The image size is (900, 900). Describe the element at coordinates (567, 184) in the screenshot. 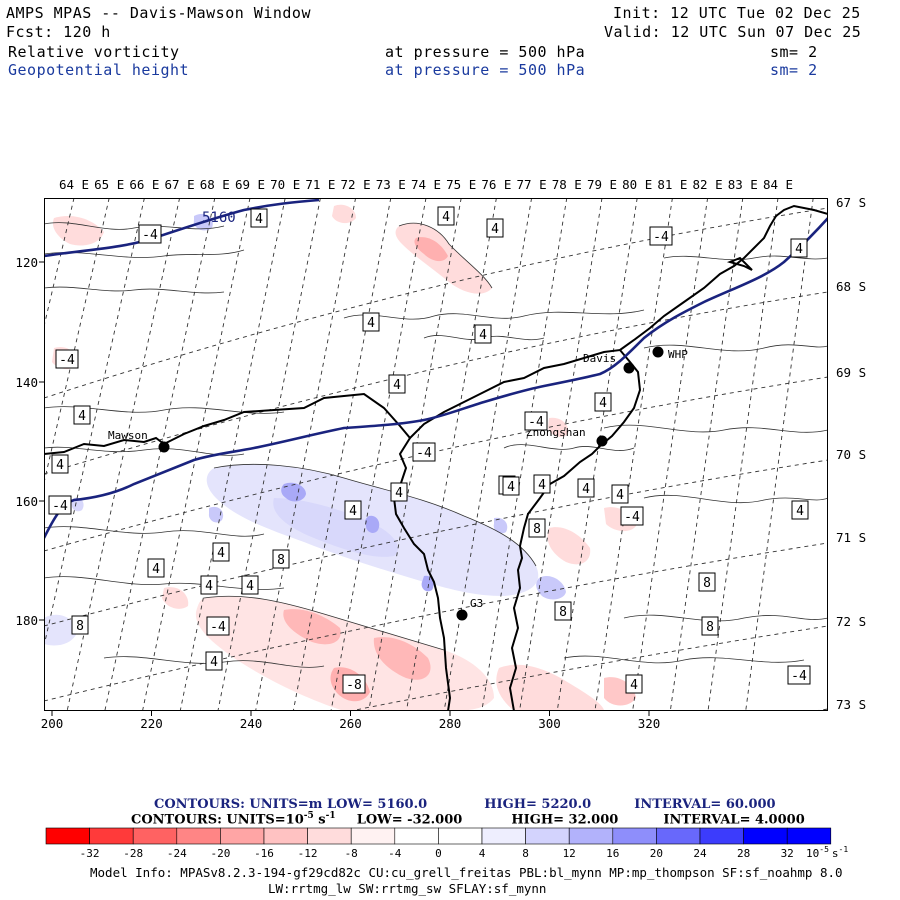

I see `lon-label: 78 E` at that location.